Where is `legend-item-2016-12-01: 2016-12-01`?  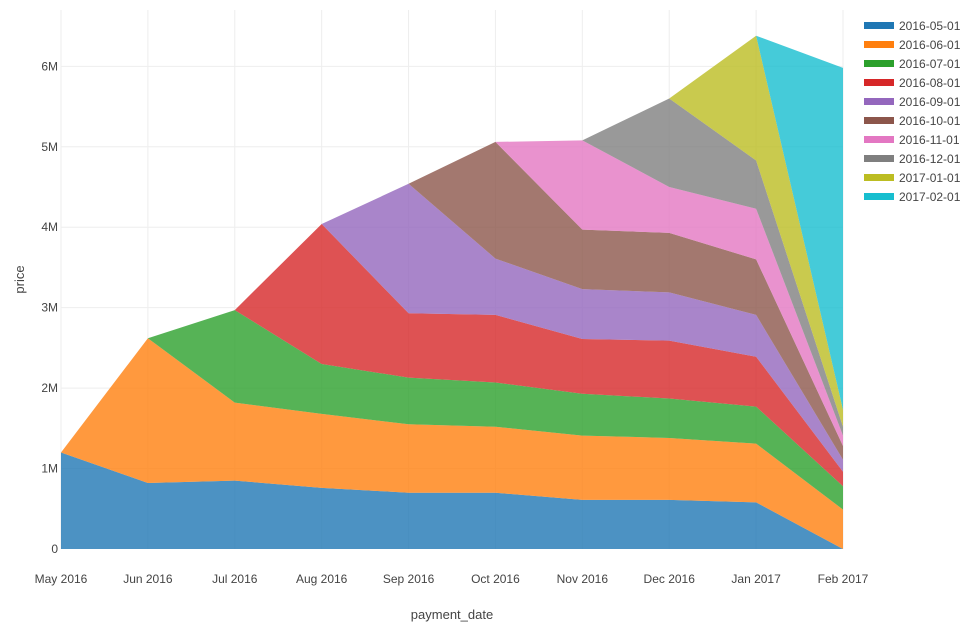
legend-item-2016-12-01: 2016-12-01 is located at coordinates (912, 159).